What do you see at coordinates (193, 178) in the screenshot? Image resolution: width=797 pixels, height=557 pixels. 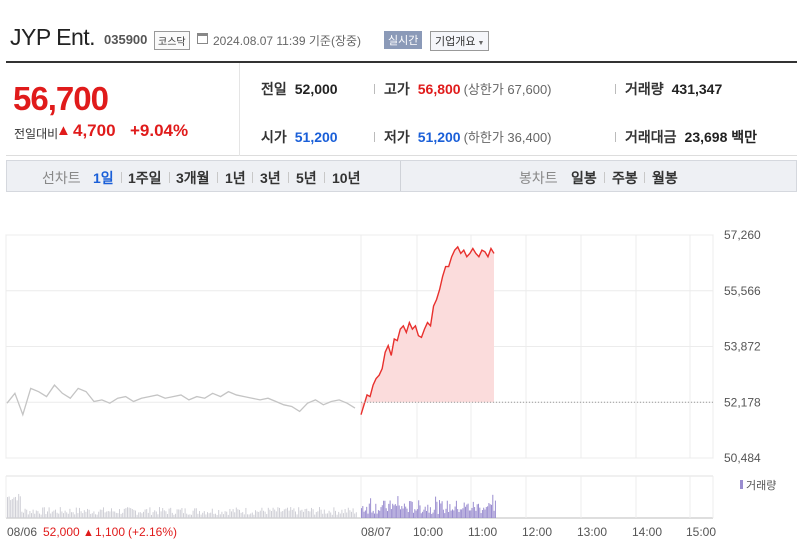 I see `tab-3m: 3개월` at bounding box center [193, 178].